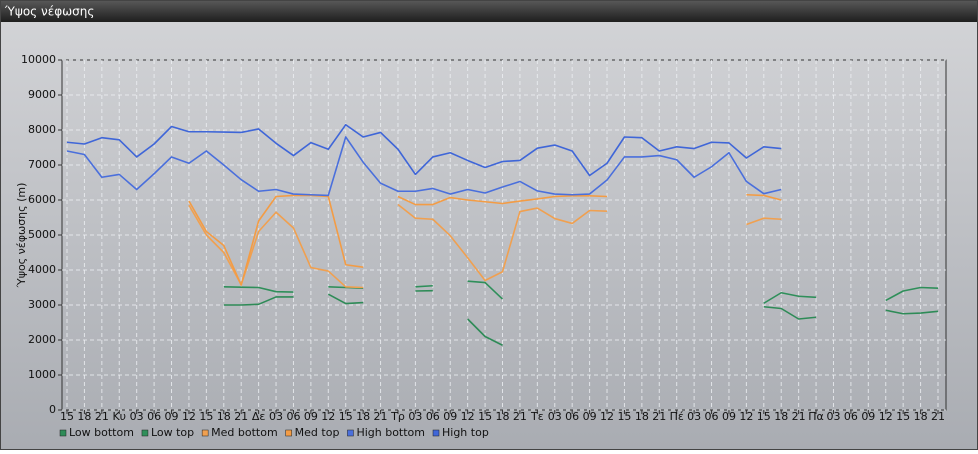 The image size is (978, 454). I want to click on x-tick-label: Κυ, so click(119, 416).